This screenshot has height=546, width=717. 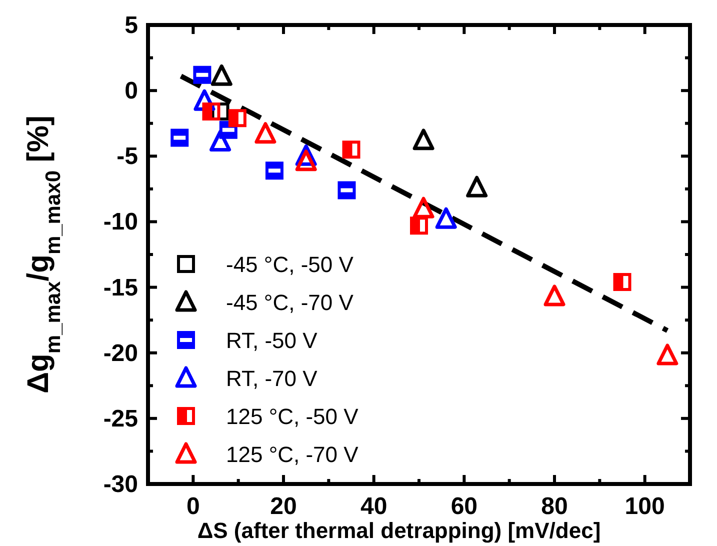 What do you see at coordinates (120, 484) in the screenshot?
I see `y-tick-label: -30` at bounding box center [120, 484].